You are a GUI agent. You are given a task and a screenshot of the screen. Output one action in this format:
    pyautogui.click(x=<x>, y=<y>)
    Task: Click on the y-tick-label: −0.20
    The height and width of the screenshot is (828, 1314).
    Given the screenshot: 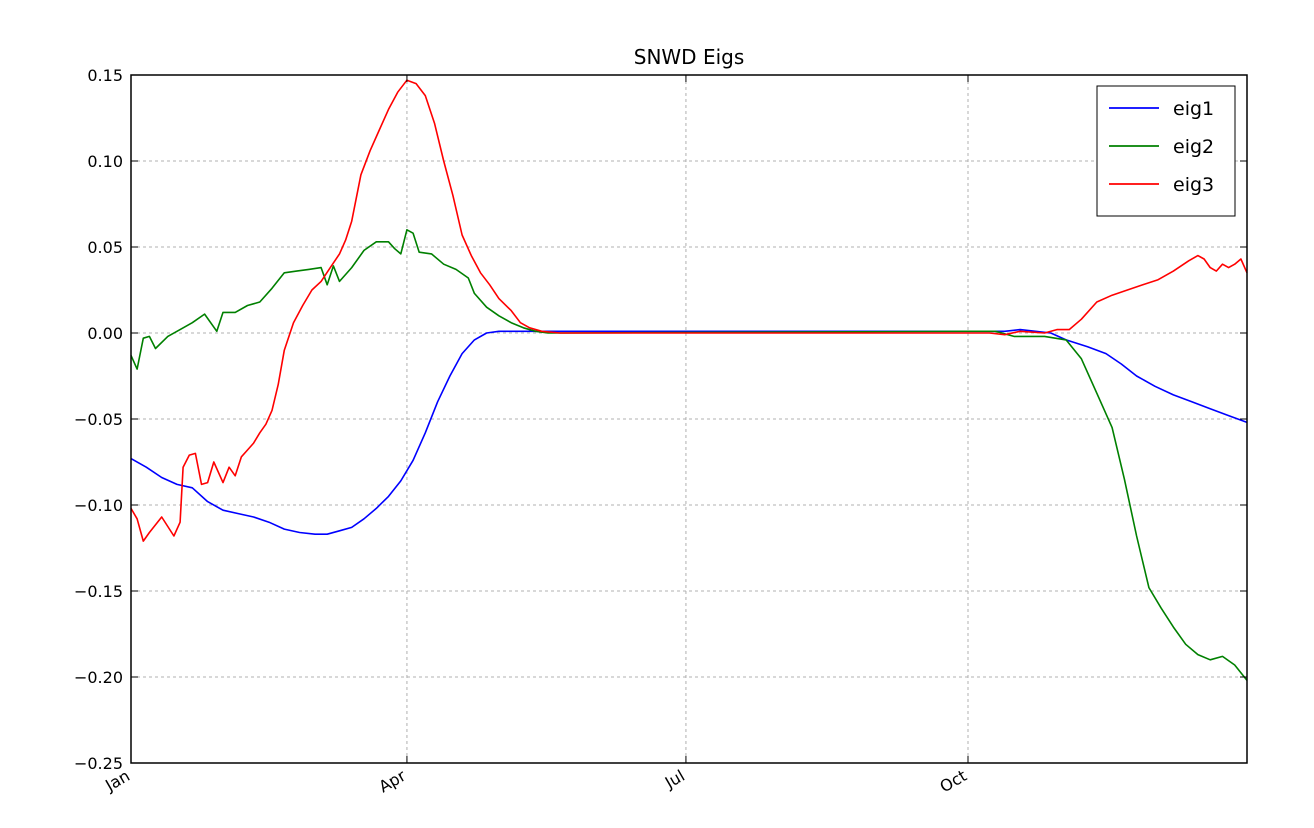 What is the action you would take?
    pyautogui.click(x=98, y=677)
    